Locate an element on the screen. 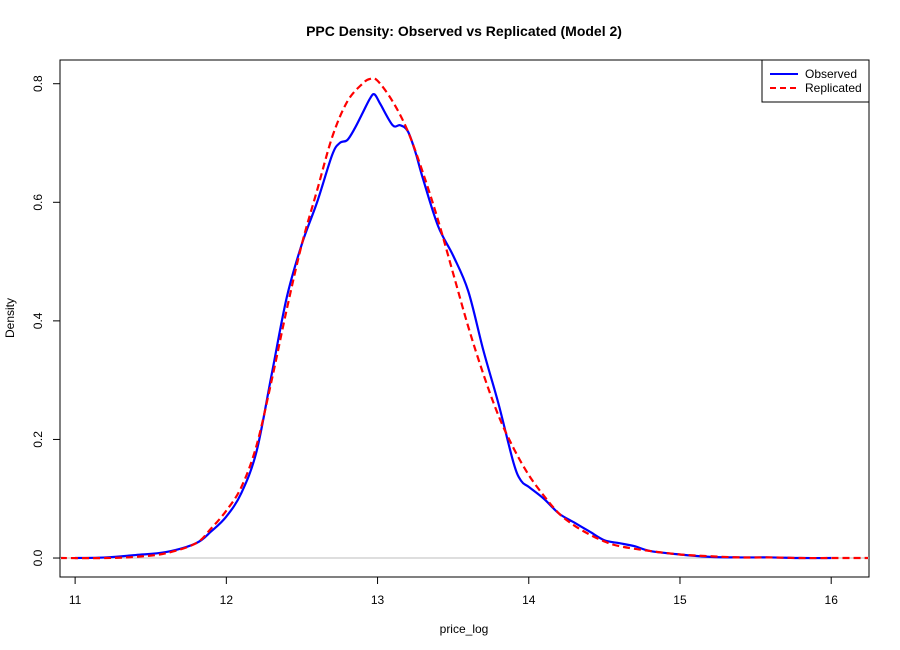 The image size is (900, 650). x-tick-label: 15 is located at coordinates (680, 600).